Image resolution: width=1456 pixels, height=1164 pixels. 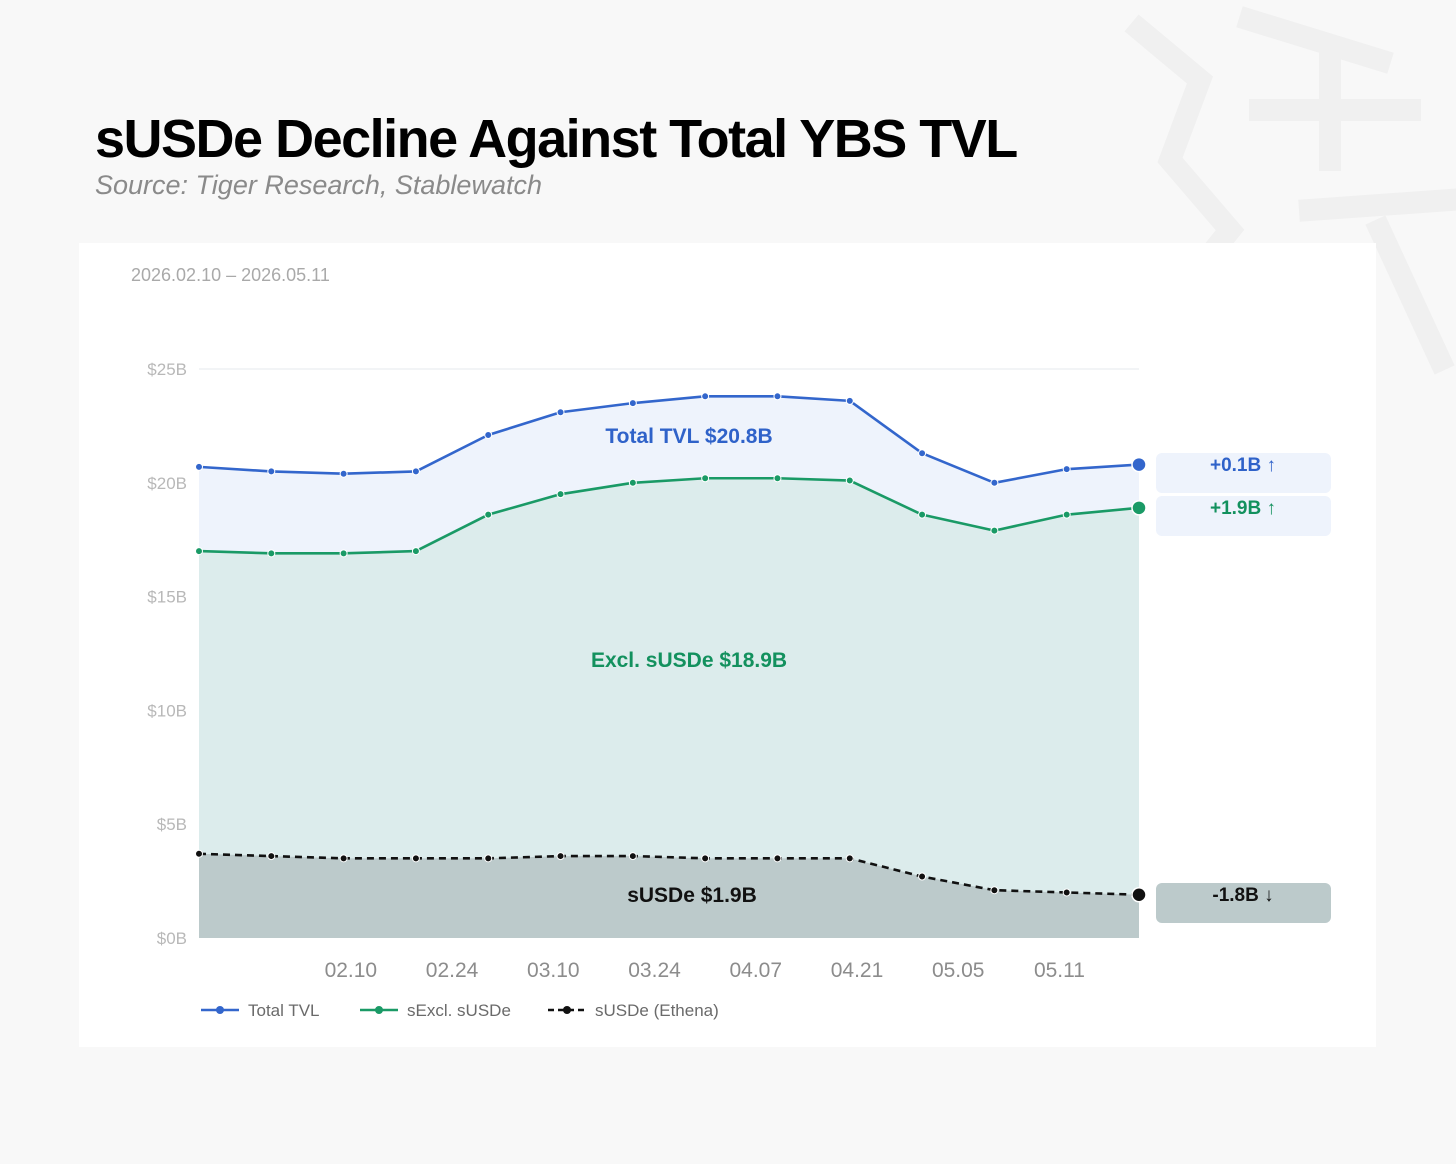 What do you see at coordinates (692, 895) in the screenshot?
I see `annotation-susde: sUSDe $1.9B` at bounding box center [692, 895].